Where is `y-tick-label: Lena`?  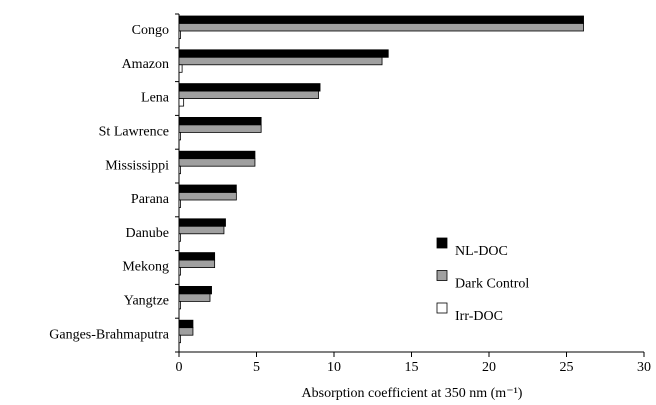 y-tick-label: Lena is located at coordinates (155, 98).